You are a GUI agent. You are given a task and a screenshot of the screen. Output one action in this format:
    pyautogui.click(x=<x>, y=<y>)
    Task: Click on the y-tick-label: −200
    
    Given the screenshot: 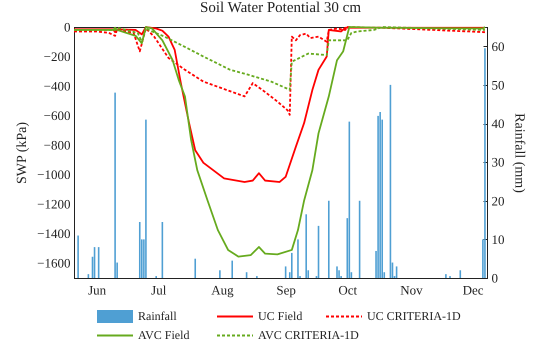 What is the action you would take?
    pyautogui.click(x=57, y=56)
    